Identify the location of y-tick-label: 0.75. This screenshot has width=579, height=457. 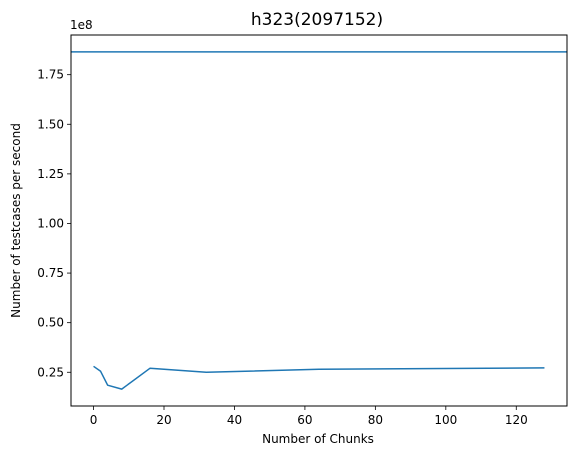
(50, 273).